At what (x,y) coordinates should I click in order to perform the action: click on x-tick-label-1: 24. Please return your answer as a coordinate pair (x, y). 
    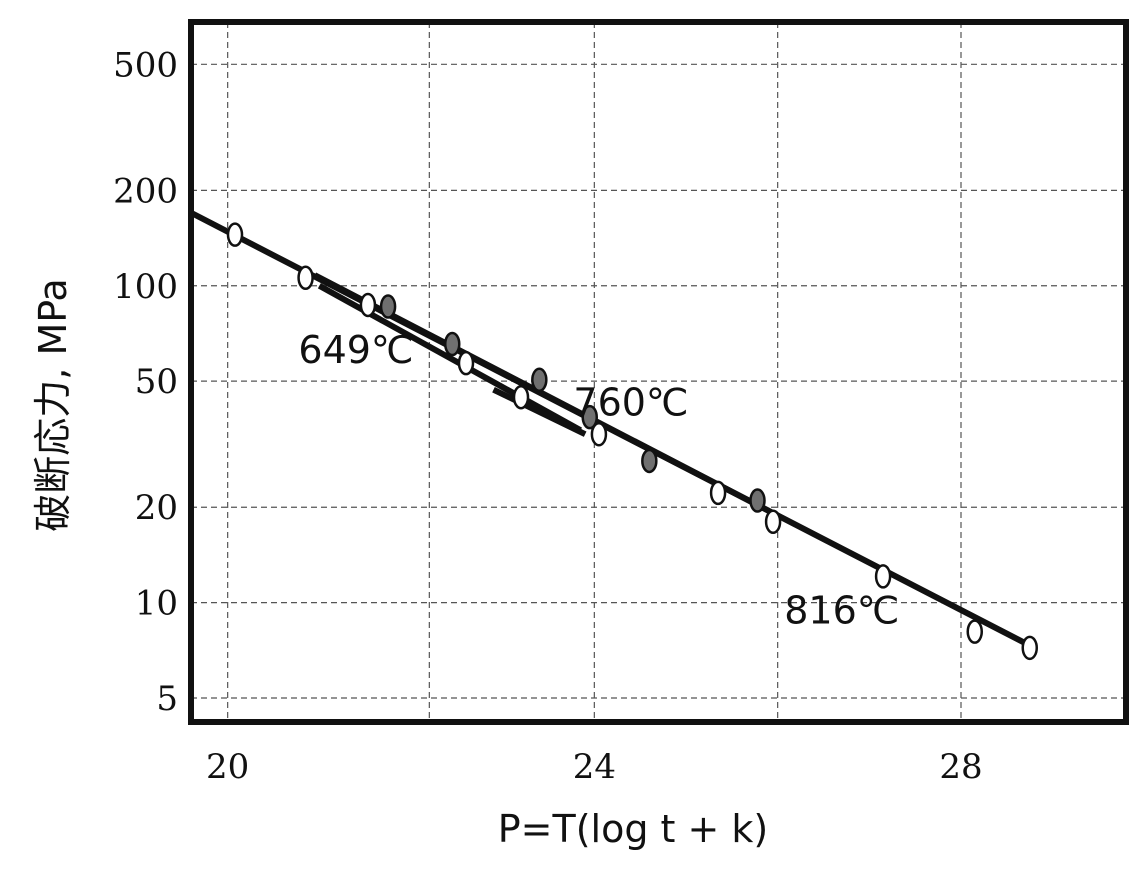
    Looking at the image, I should click on (594, 767).